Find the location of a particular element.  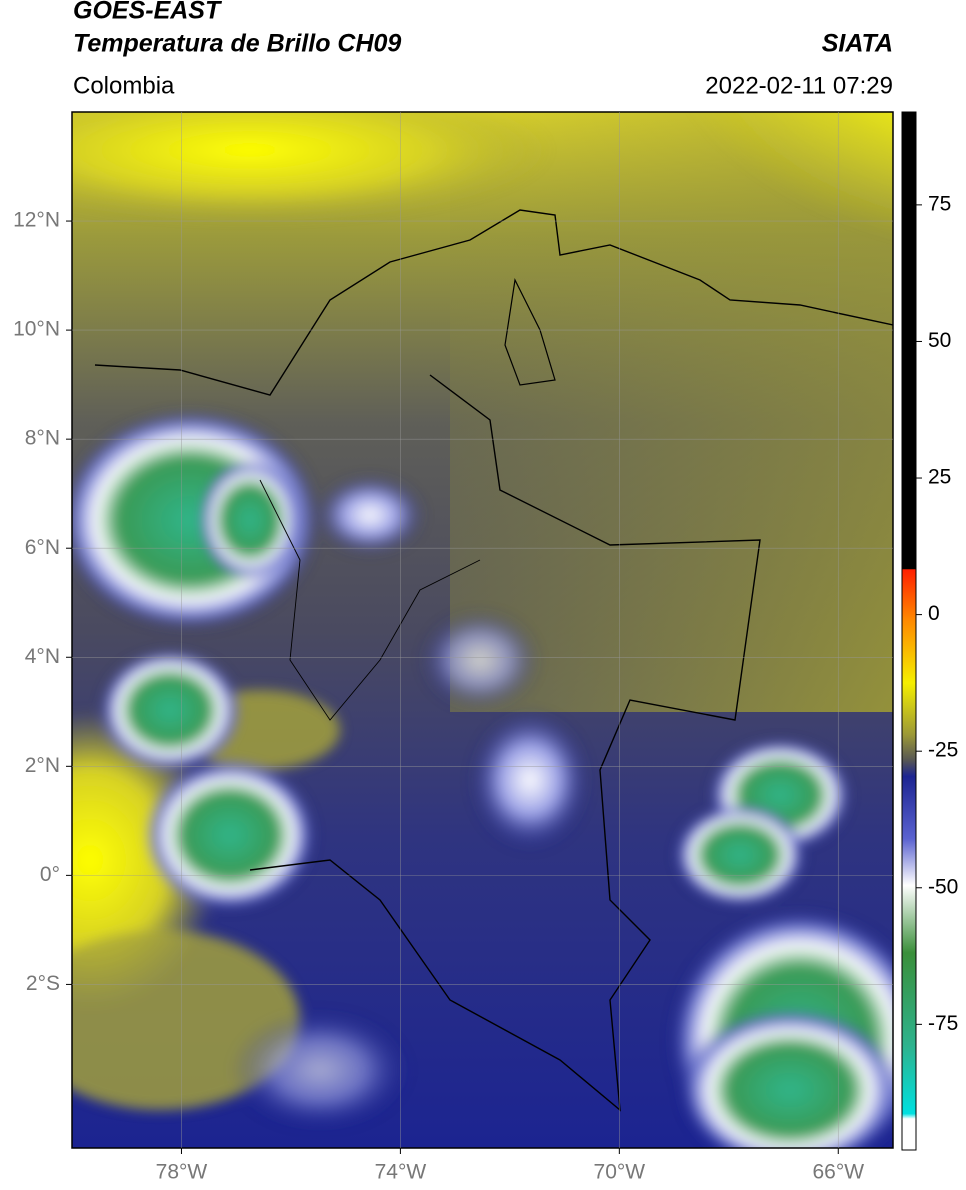

colorbar-tick-label: 50 is located at coordinates (939, 340).